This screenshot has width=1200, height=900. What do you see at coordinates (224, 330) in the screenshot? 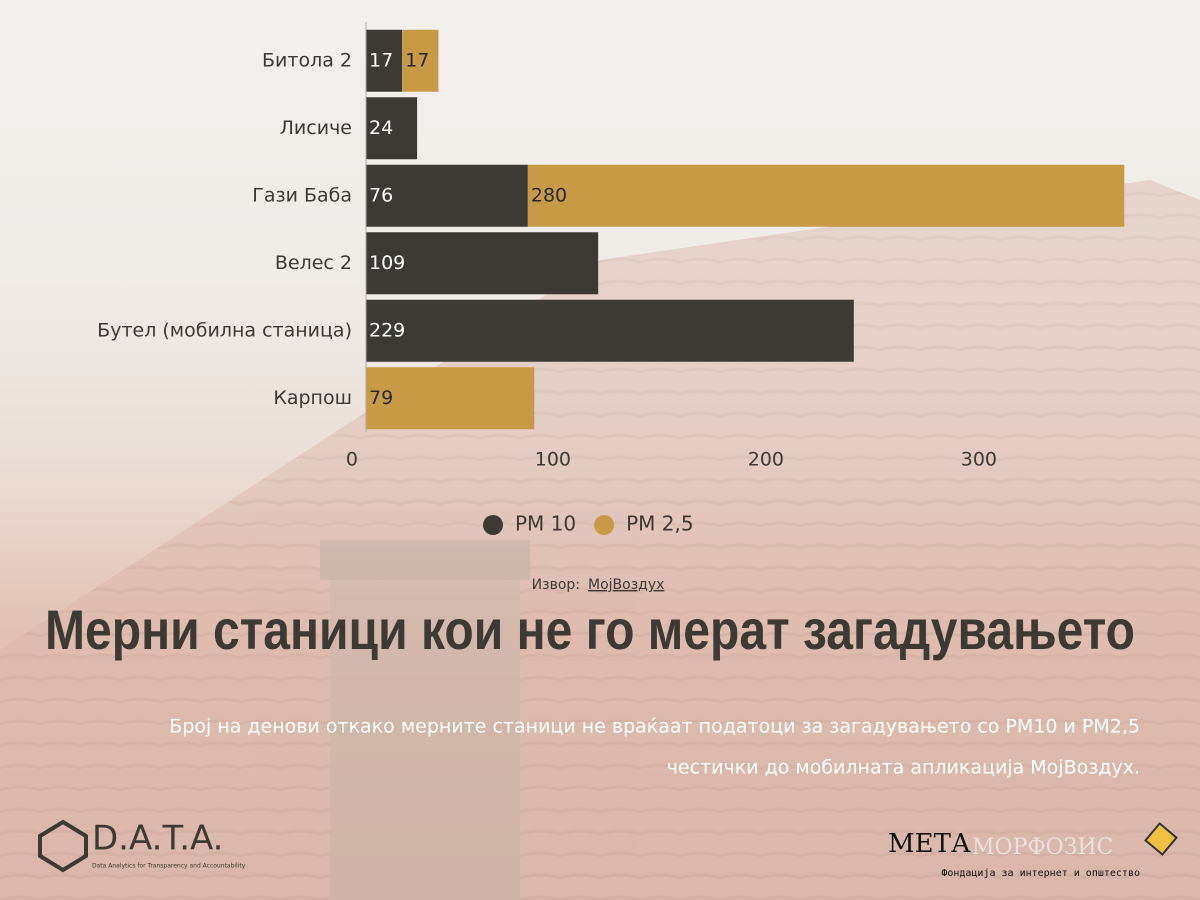
I see `y-tick-label: Бутел (мобилна станица)` at bounding box center [224, 330].